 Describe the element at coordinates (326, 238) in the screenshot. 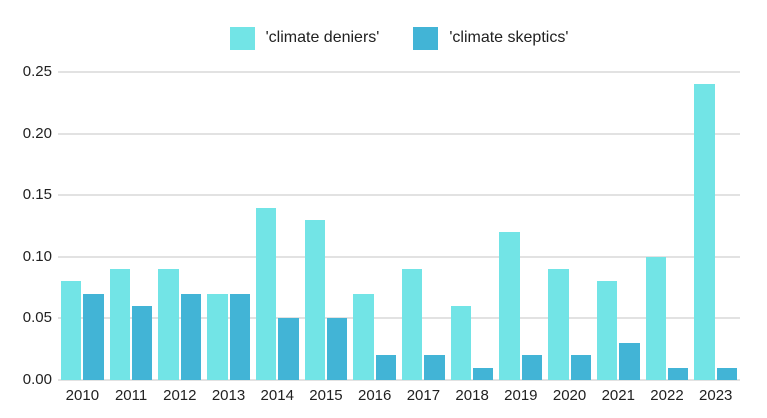

I see `bar-group: 2015` at that location.